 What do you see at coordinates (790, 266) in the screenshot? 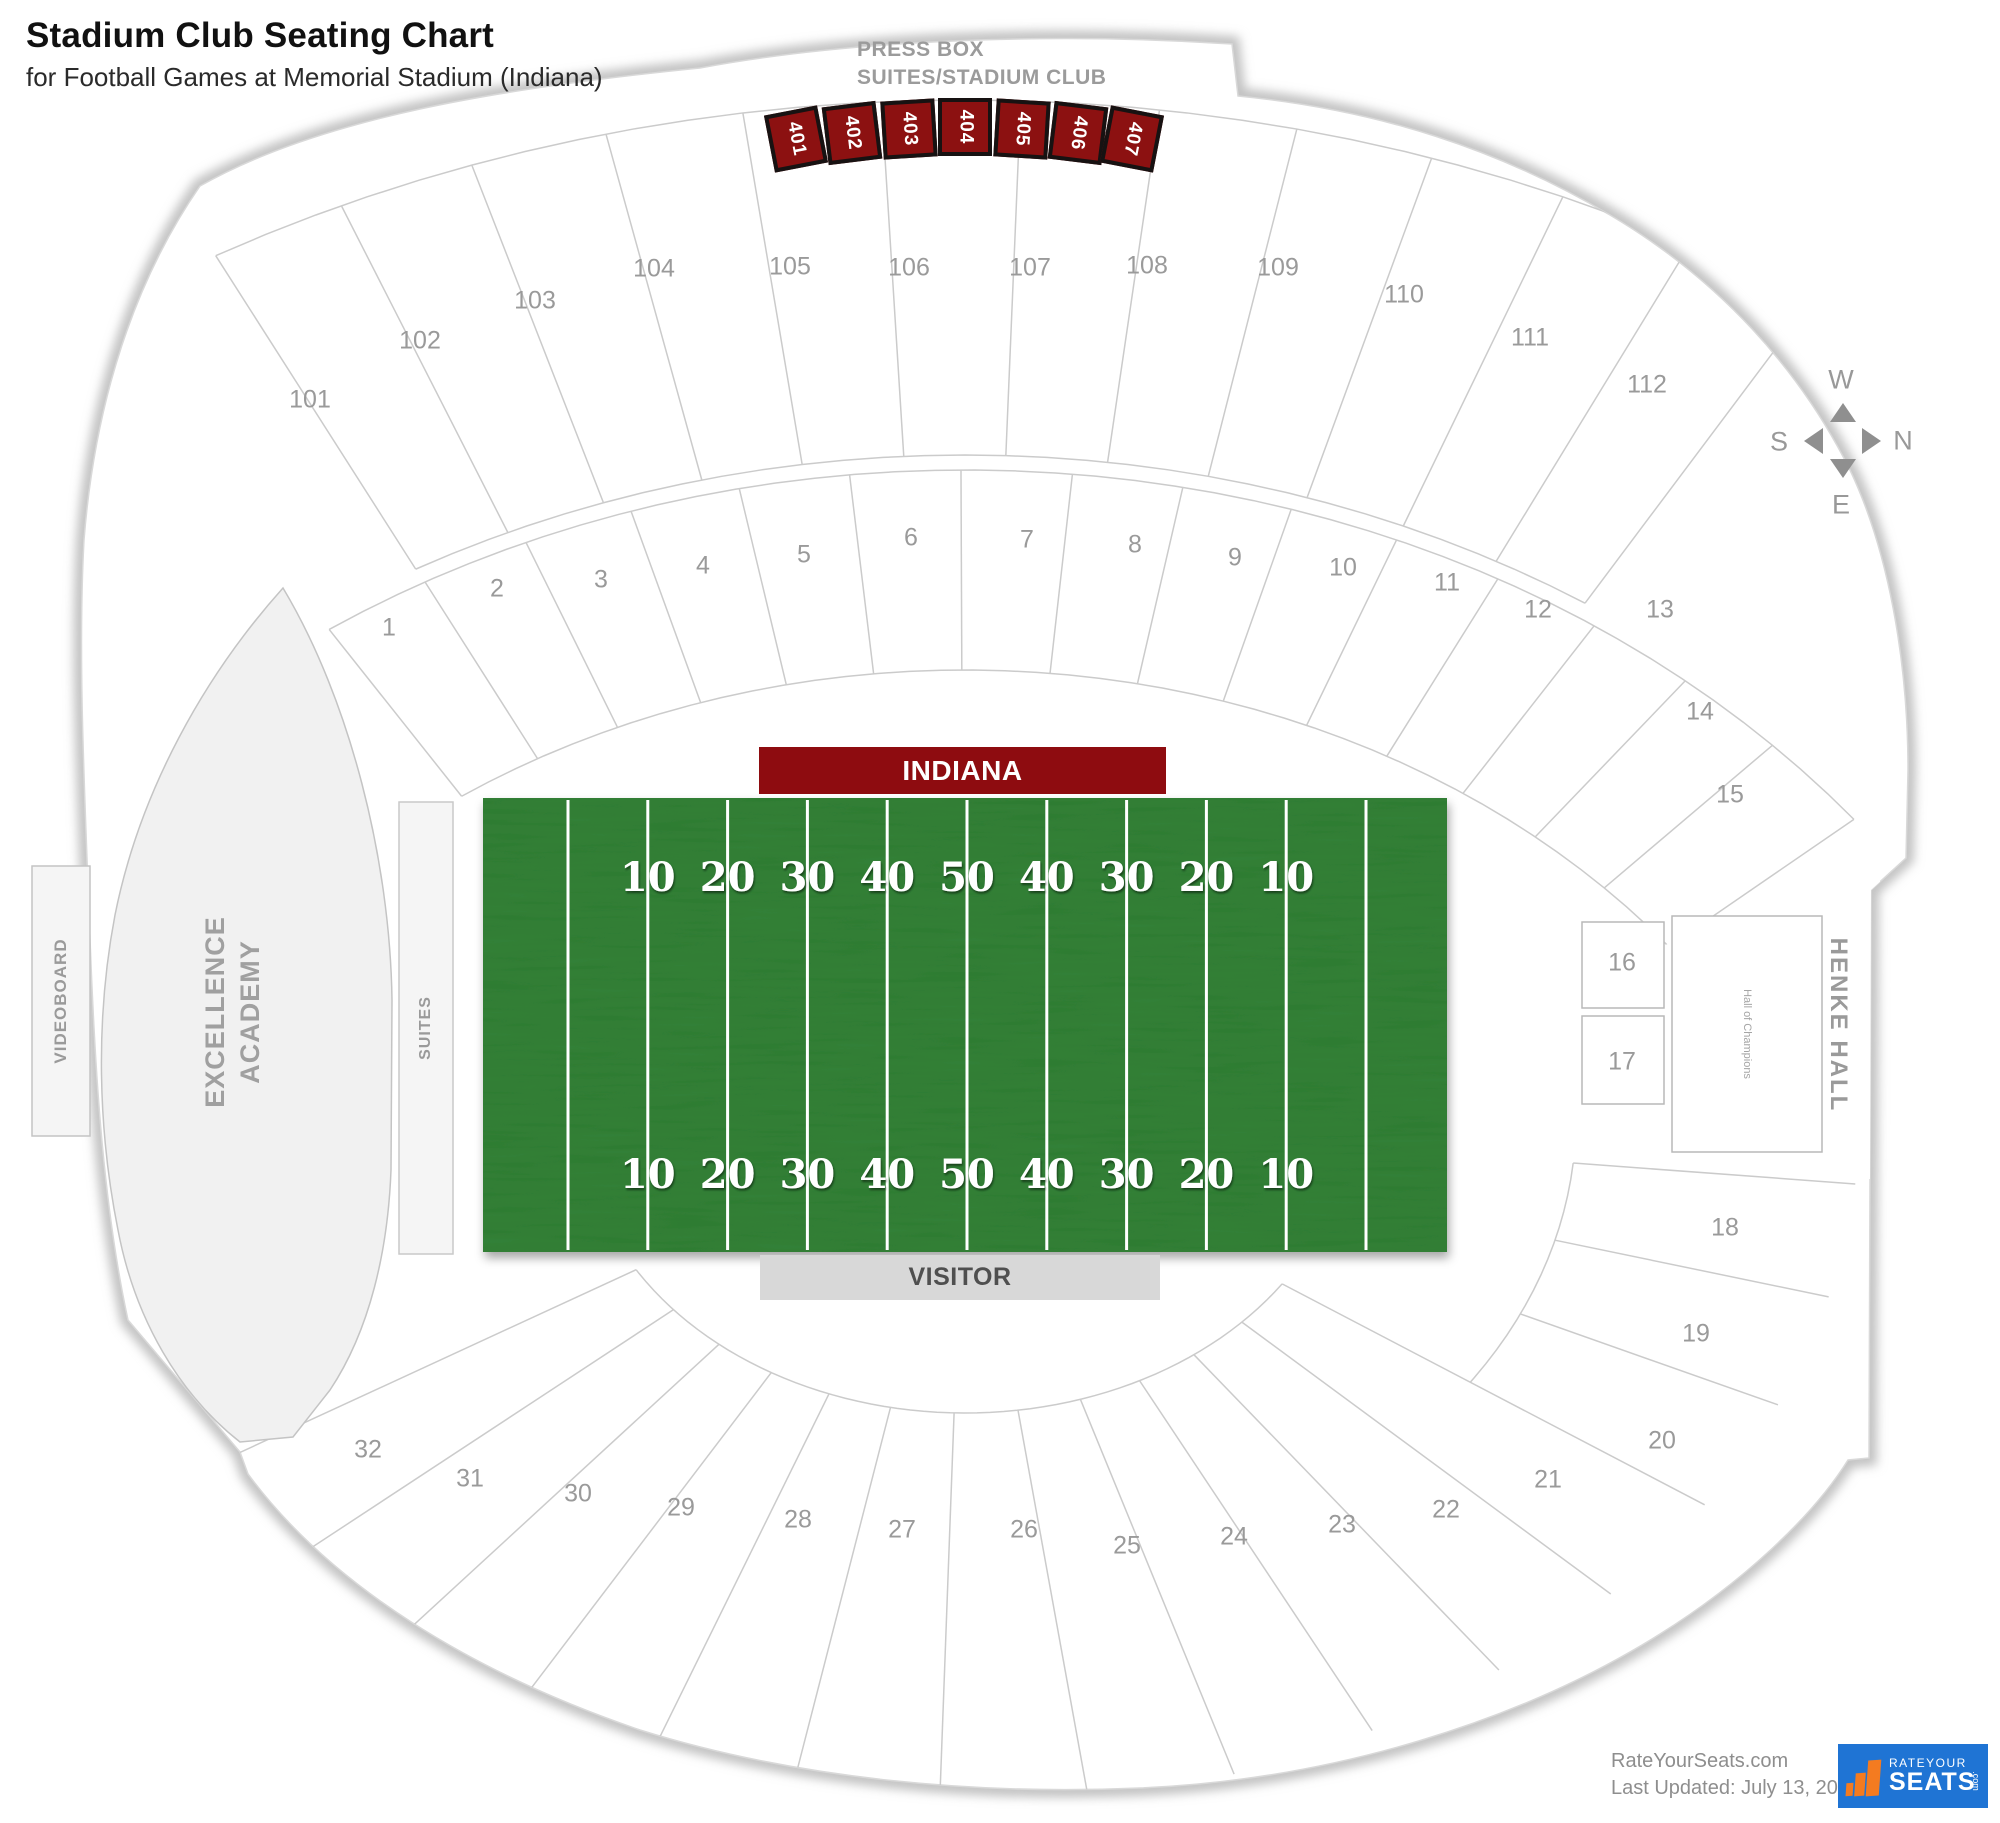
I see `section-label-105: 105` at bounding box center [790, 266].